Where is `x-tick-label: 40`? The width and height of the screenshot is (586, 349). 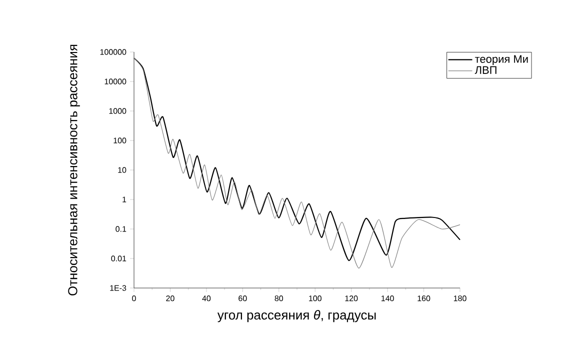 x-tick-label: 40 is located at coordinates (206, 299).